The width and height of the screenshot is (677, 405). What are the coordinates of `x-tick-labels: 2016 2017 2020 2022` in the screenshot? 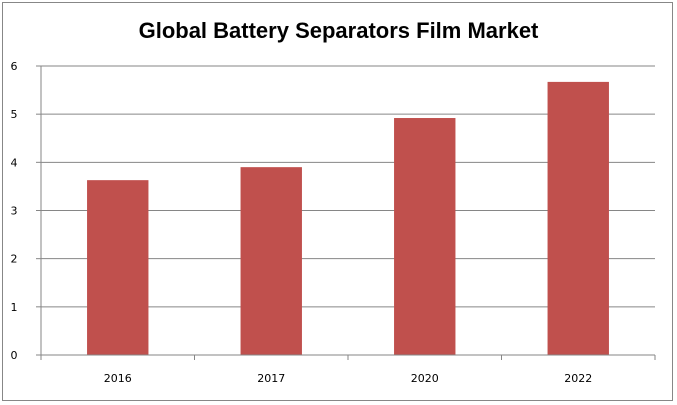 It's located at (348, 378).